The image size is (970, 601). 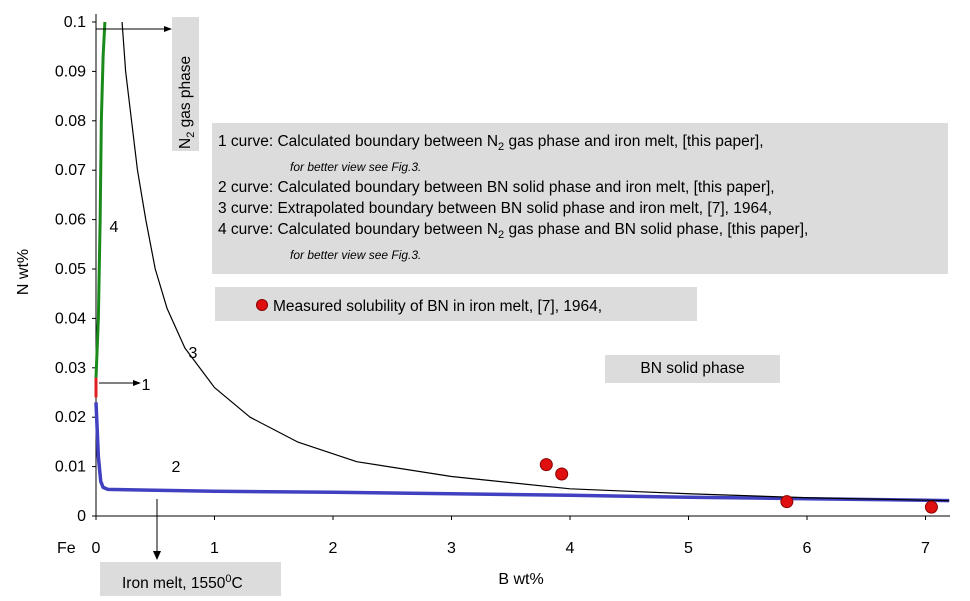 I want to click on y-tick-label: 0.1, so click(x=75, y=22).